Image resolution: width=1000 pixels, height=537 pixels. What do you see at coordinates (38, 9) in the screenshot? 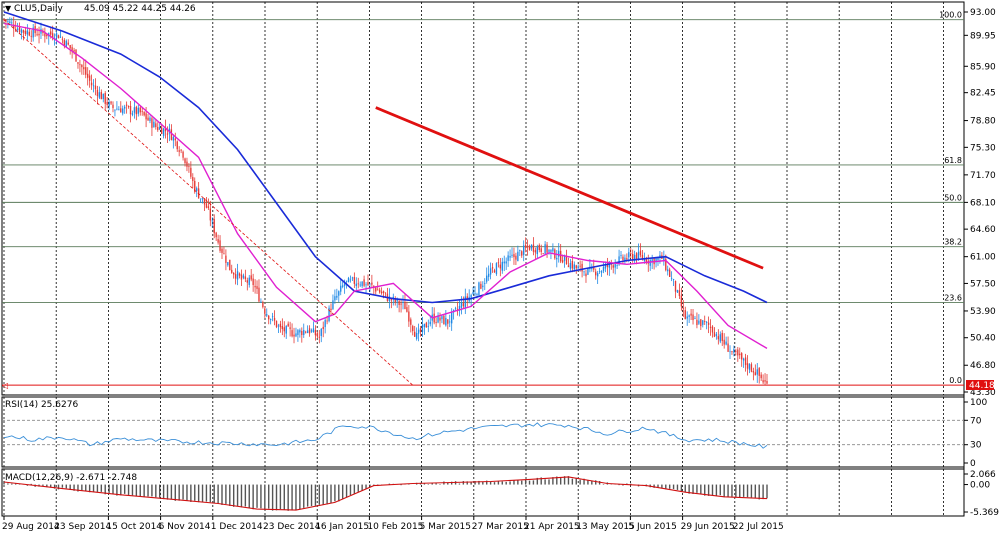
I see `chart-symbol: CLU5,Daily` at bounding box center [38, 9].